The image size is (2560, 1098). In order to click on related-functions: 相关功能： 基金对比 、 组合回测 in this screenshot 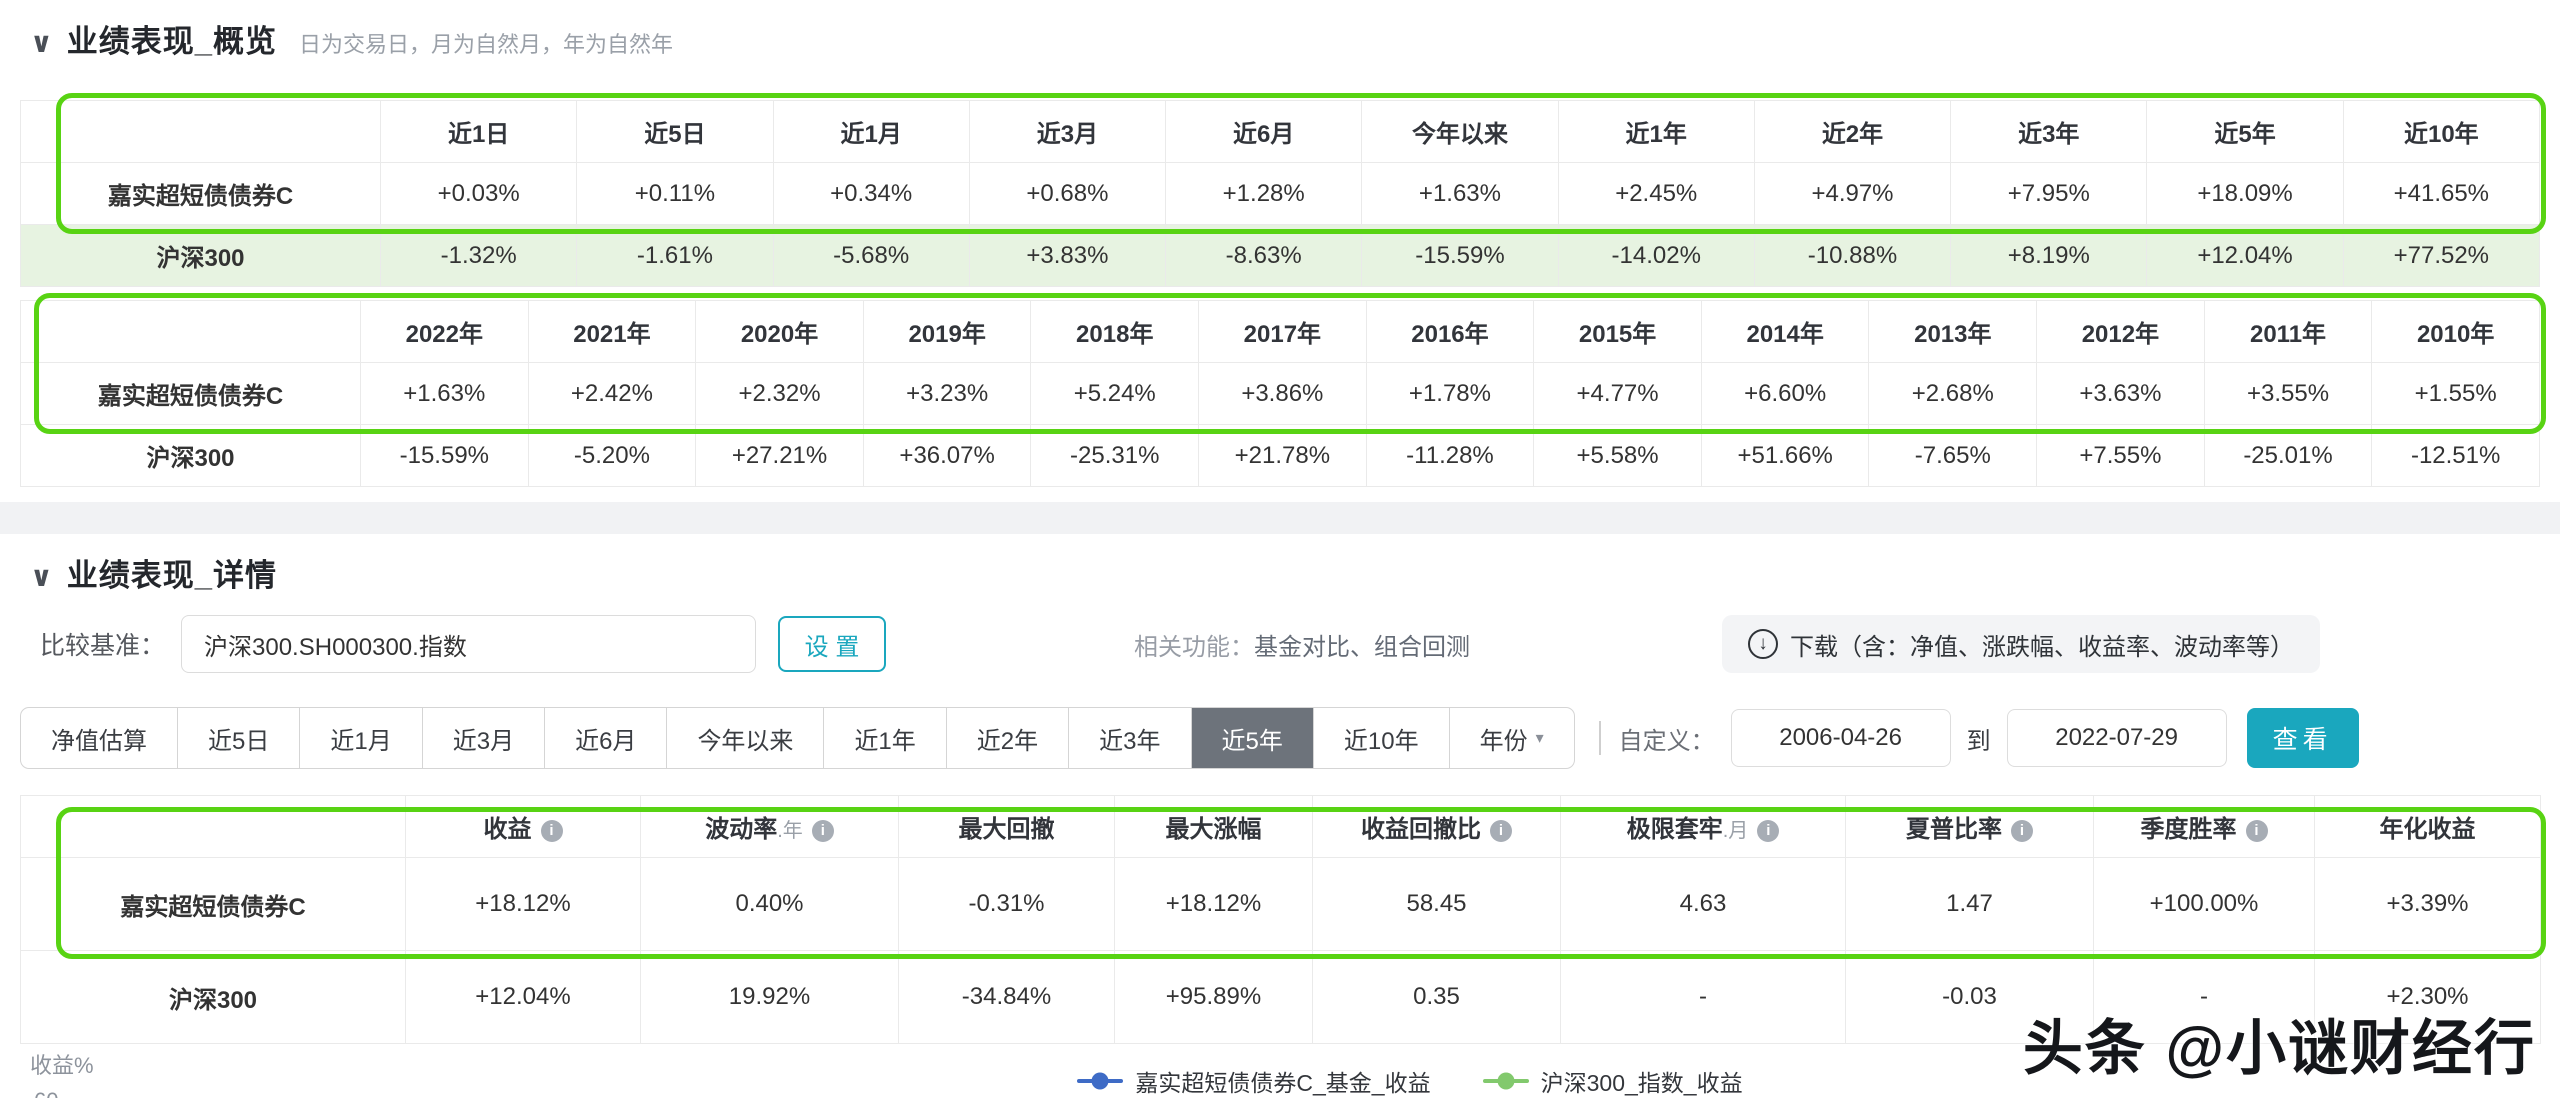, I will do `click(1302, 644)`.